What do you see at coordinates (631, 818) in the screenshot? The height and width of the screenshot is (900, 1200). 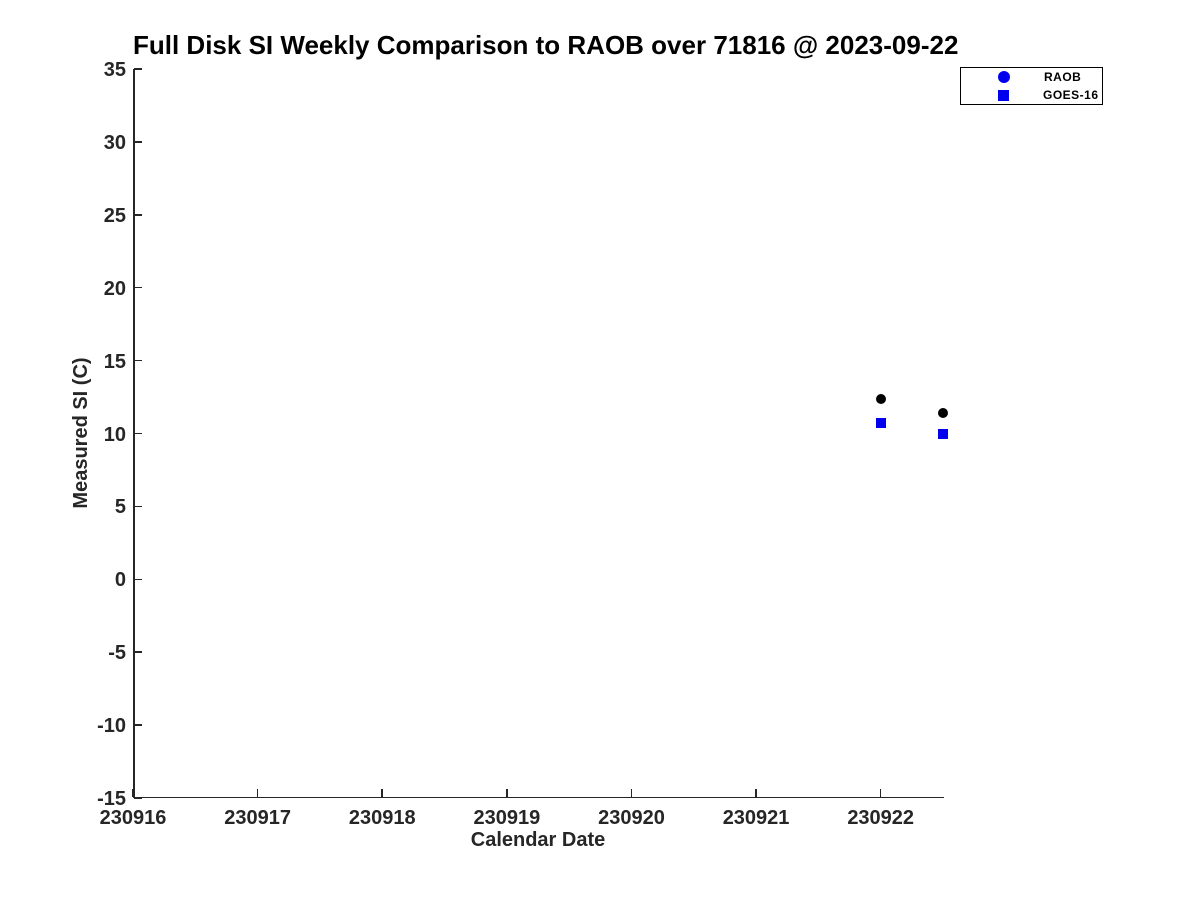 I see `x-tick-label: 230920` at bounding box center [631, 818].